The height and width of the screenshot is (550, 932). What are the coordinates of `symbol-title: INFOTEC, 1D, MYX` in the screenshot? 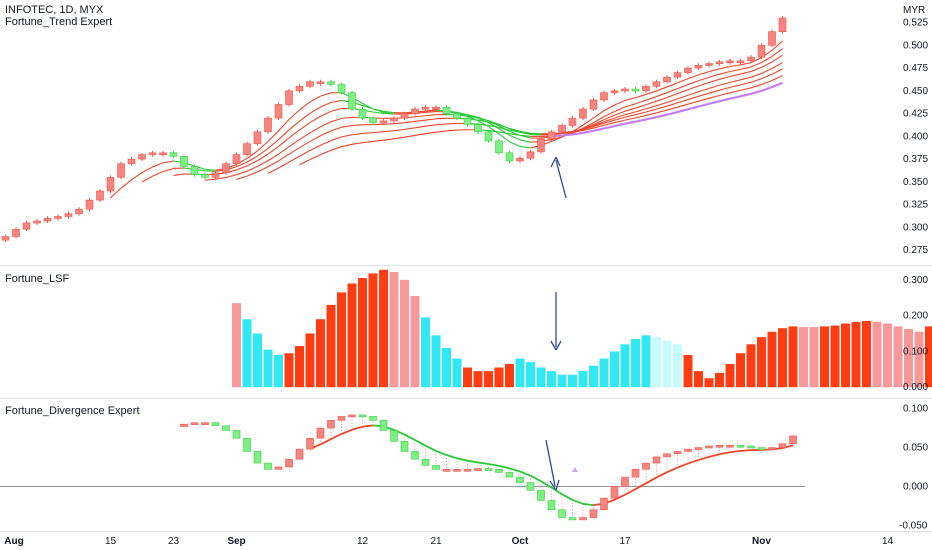 It's located at (54, 10).